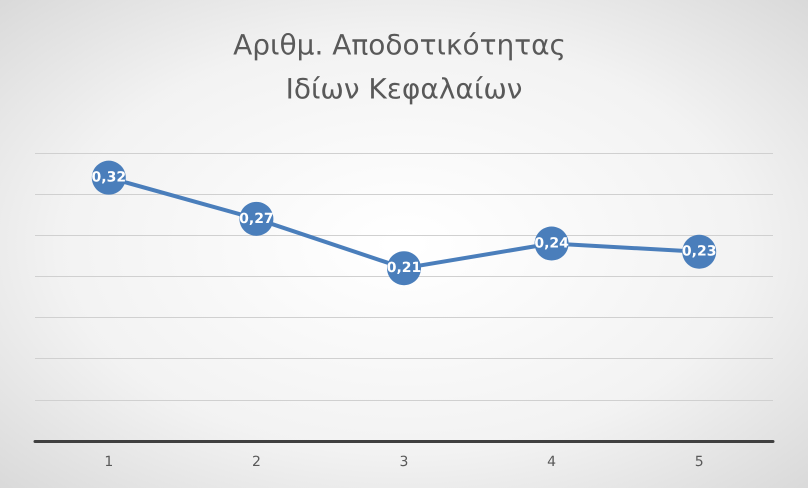  I want to click on x-tick-label: 1, so click(109, 462).